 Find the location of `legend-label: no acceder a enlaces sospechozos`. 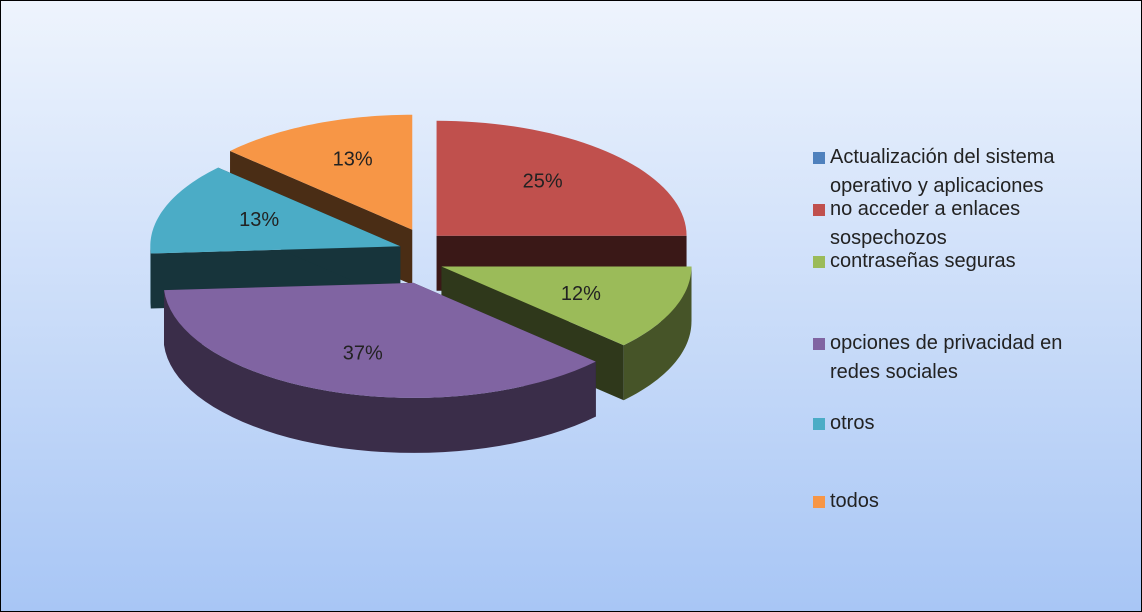

legend-label: no acceder a enlaces sospechozos is located at coordinates (925, 223).